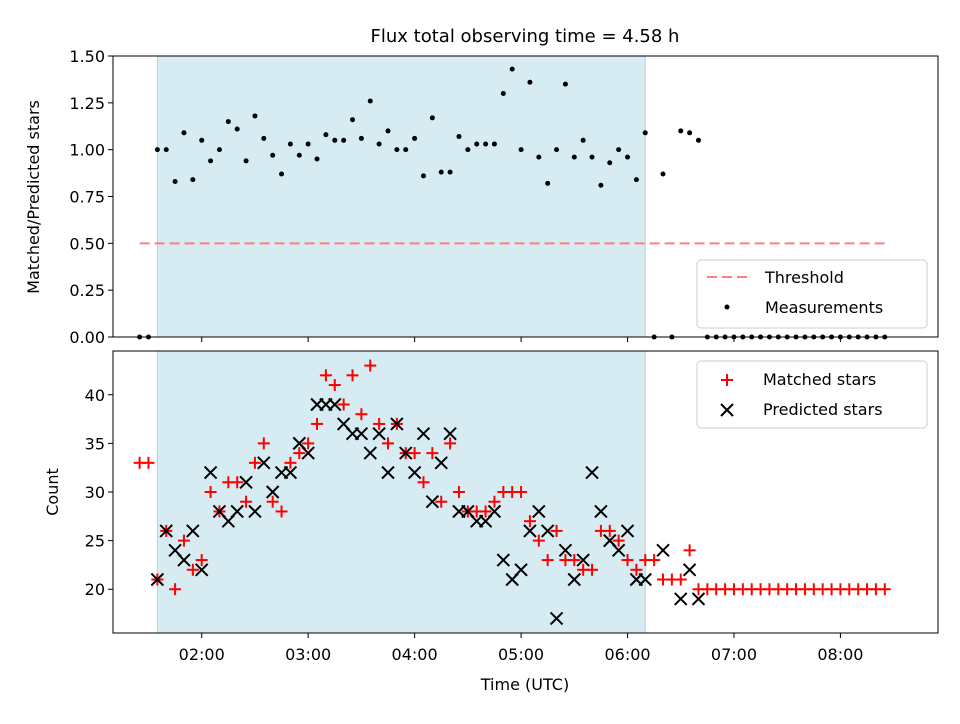  Describe the element at coordinates (308, 654) in the screenshot. I see `bottom-x-tick-label: 03:00` at that location.